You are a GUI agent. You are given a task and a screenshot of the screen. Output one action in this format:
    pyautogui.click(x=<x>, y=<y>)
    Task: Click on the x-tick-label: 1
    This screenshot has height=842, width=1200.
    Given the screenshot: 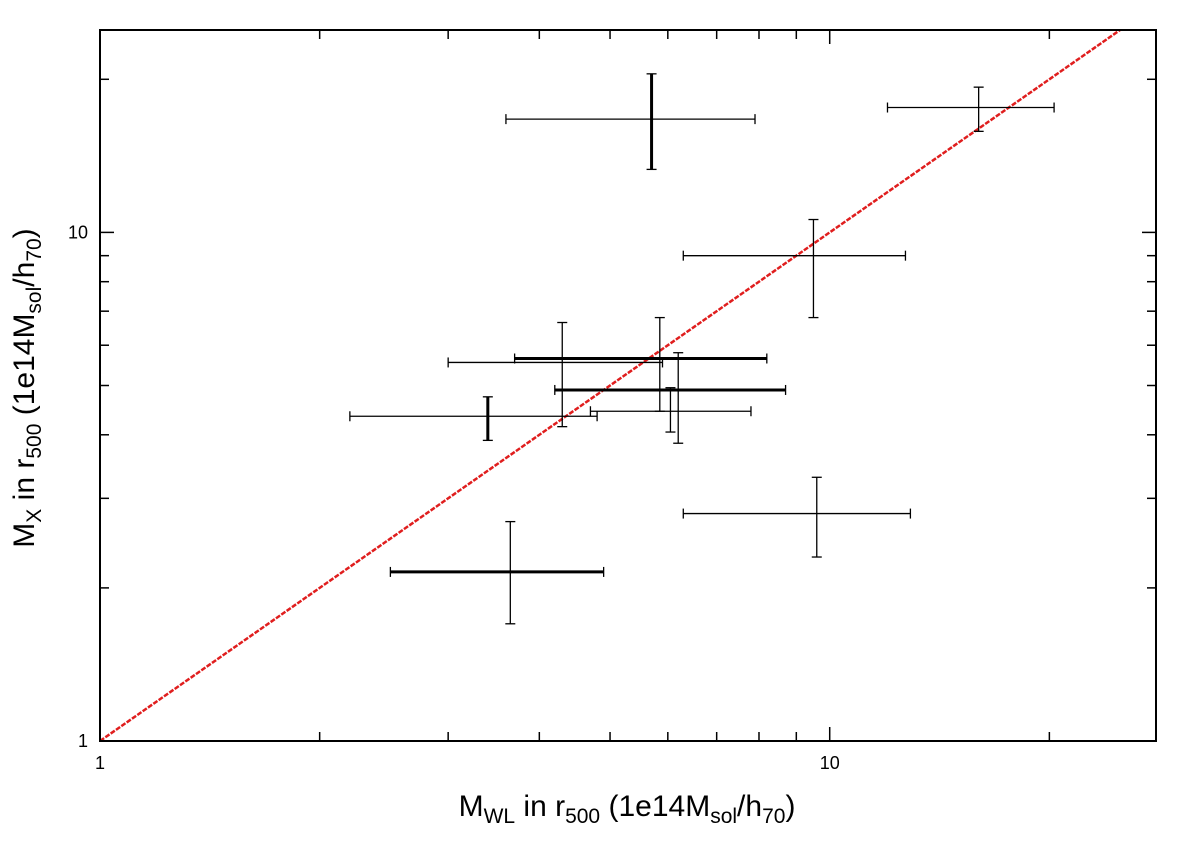 What is the action you would take?
    pyautogui.click(x=100, y=763)
    